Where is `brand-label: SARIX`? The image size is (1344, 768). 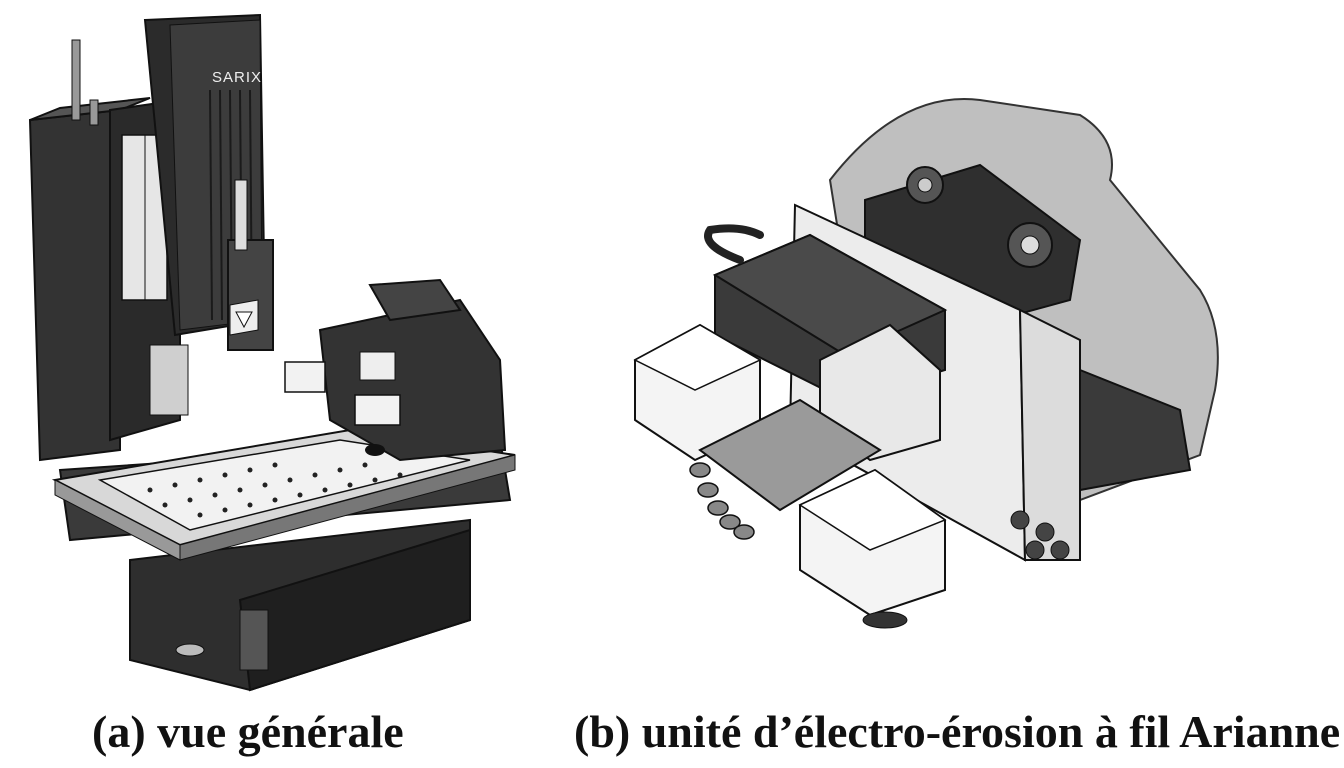 brand-label: SARIX is located at coordinates (237, 77).